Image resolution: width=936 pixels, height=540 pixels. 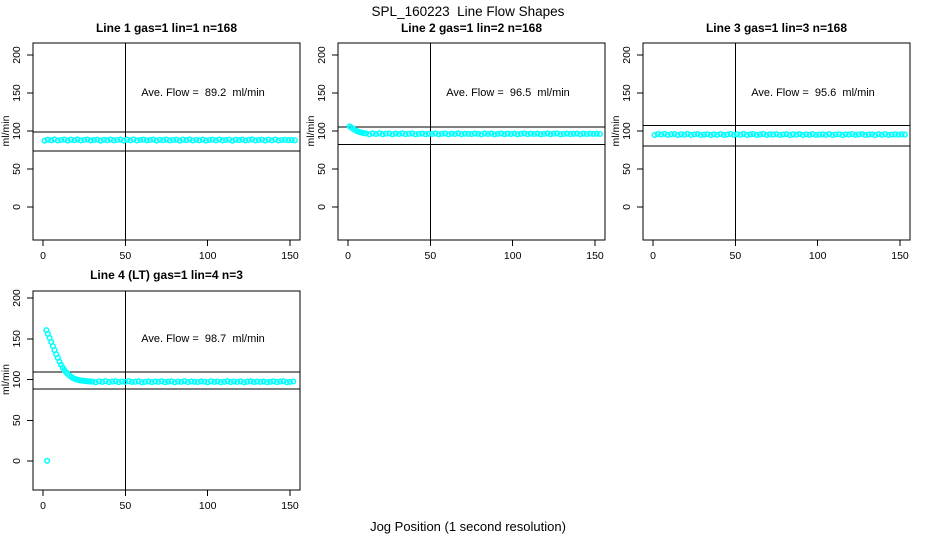 I want to click on panel-1-plot: 0 50 100 150 0 50 100 150 200 ml/min, so click(x=150, y=152).